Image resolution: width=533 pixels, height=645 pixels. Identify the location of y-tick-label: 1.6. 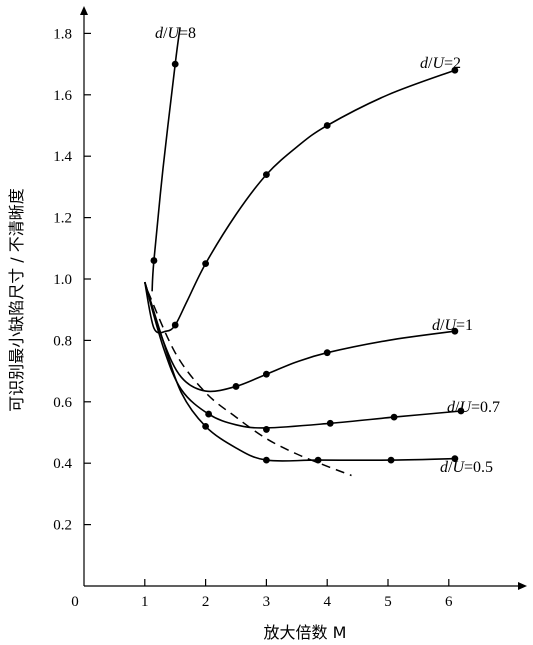
(62, 96).